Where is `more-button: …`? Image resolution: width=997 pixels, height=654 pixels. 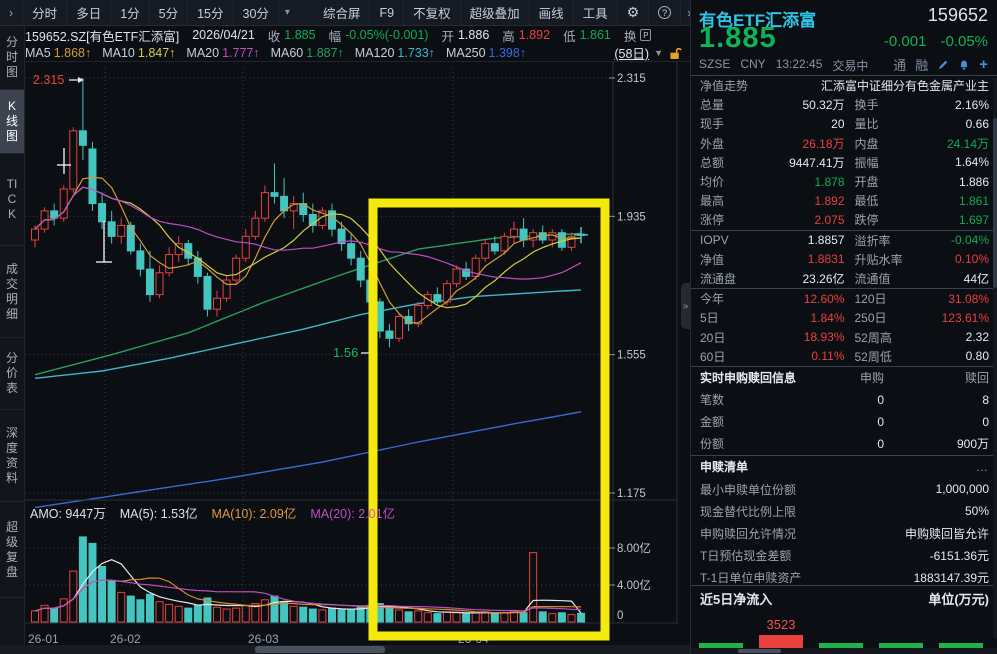
more-button: … is located at coordinates (982, 466).